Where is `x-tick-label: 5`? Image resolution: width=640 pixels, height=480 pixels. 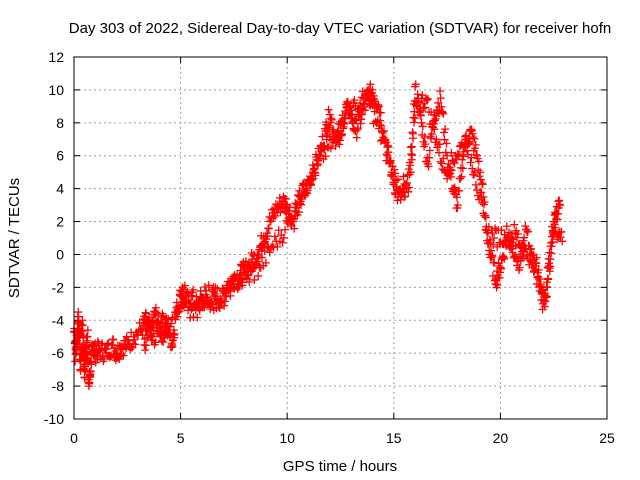
x-tick-label: 5 is located at coordinates (181, 438).